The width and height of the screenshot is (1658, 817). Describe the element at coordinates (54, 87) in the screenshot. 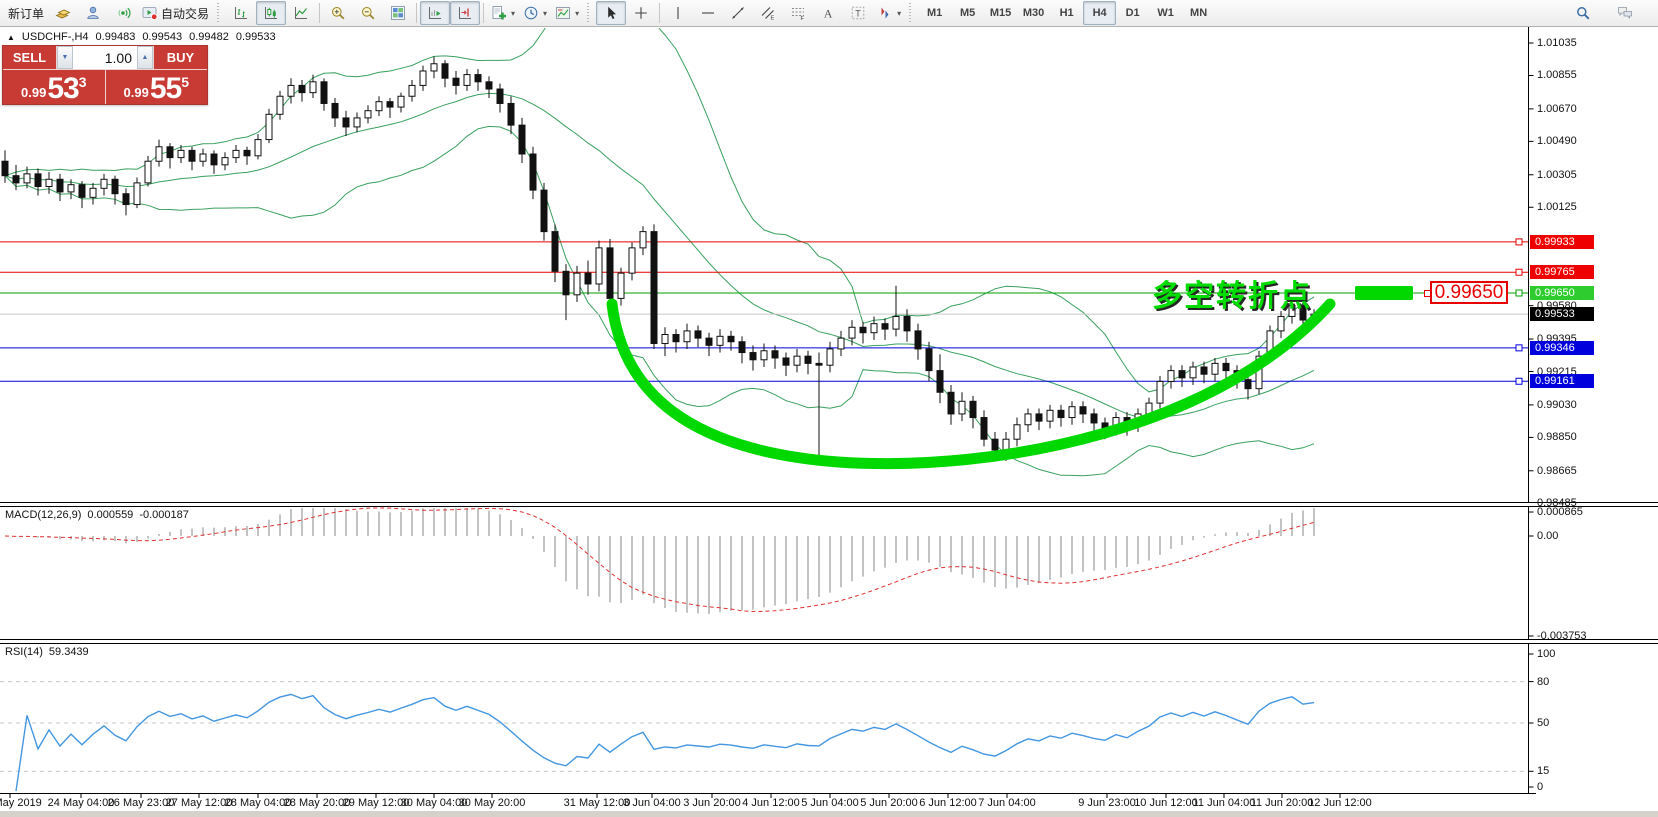

I see `sell-price: 0.99 53 3` at that location.